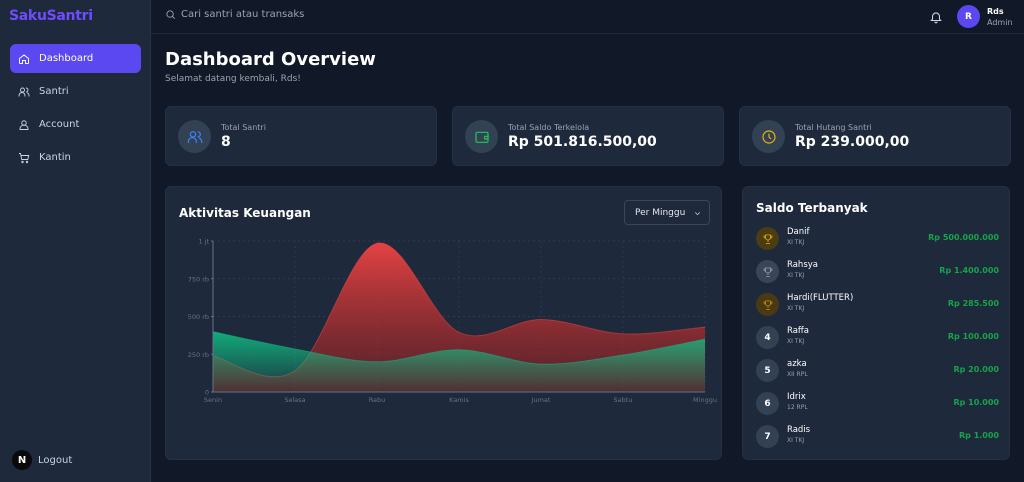 Image resolution: width=1024 pixels, height=482 pixels. I want to click on student-name: Raffa, so click(798, 331).